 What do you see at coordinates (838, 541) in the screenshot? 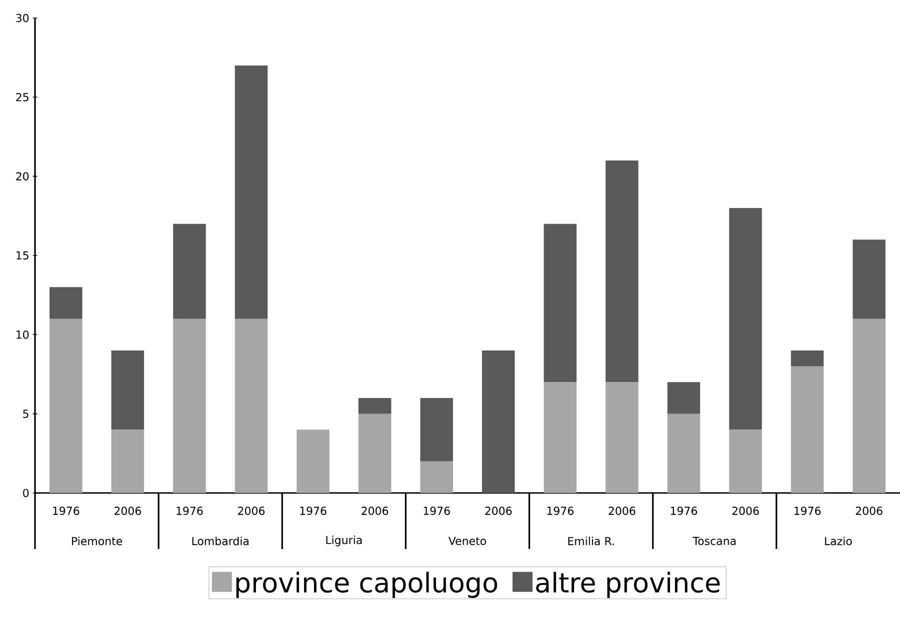
I see `text: Lazio` at bounding box center [838, 541].